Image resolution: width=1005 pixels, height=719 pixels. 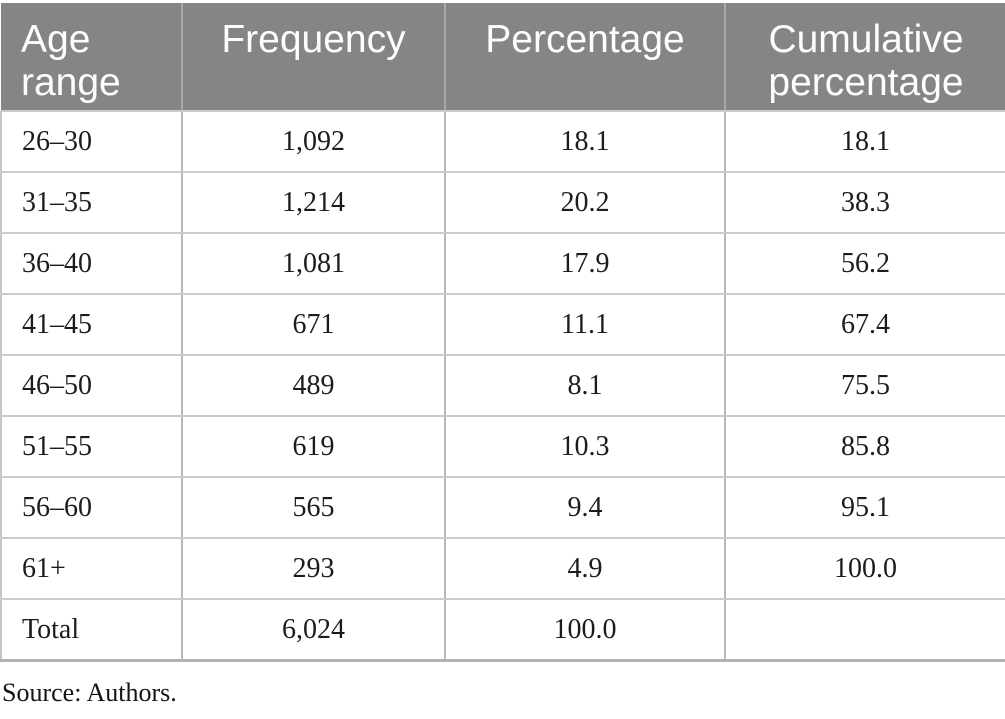 What do you see at coordinates (313, 507) in the screenshot?
I see `table-cell: 565` at bounding box center [313, 507].